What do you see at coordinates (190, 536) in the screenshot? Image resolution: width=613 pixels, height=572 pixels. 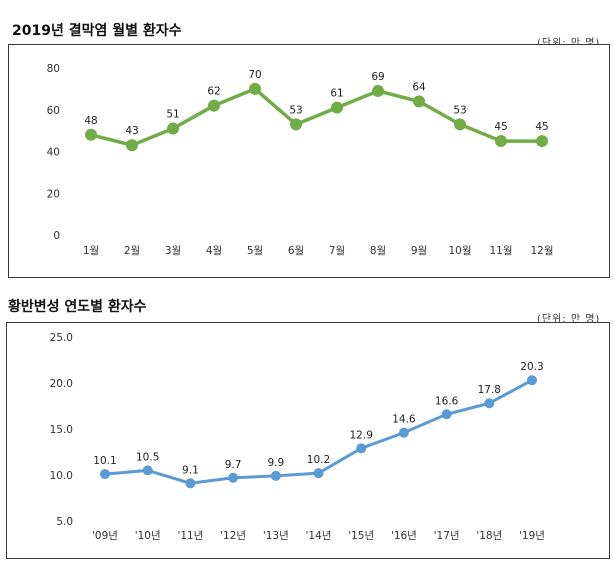 I see `chart2-x-tick: '11년` at bounding box center [190, 536].